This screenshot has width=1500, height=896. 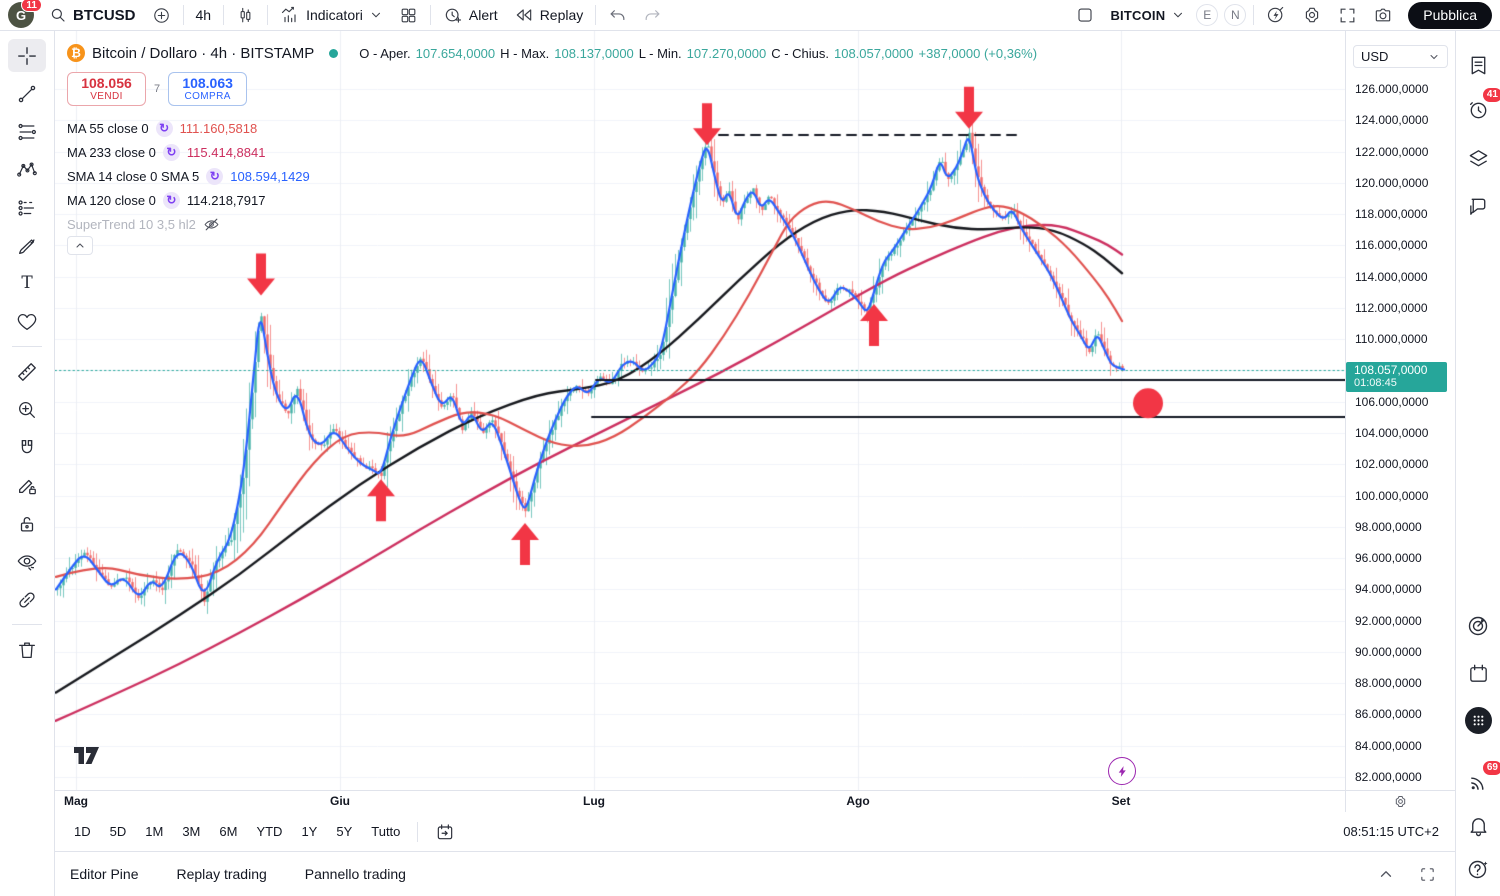 What do you see at coordinates (188, 152) in the screenshot?
I see `indicator-row: MA 233 close 0 ↻ 115.414,8841` at bounding box center [188, 152].